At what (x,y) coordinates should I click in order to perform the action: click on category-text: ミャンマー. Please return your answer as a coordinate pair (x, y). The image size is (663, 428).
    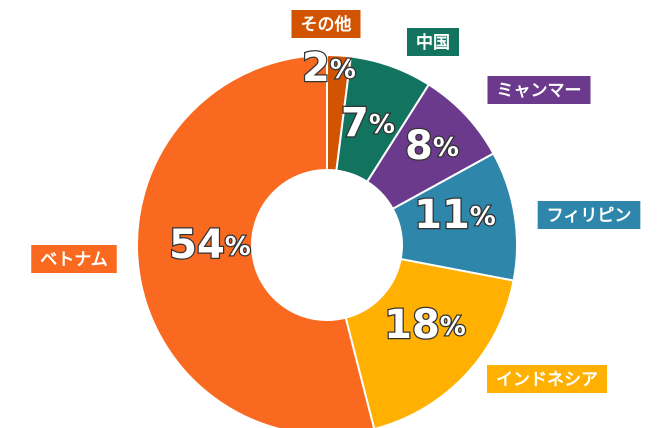
    Looking at the image, I should click on (539, 91).